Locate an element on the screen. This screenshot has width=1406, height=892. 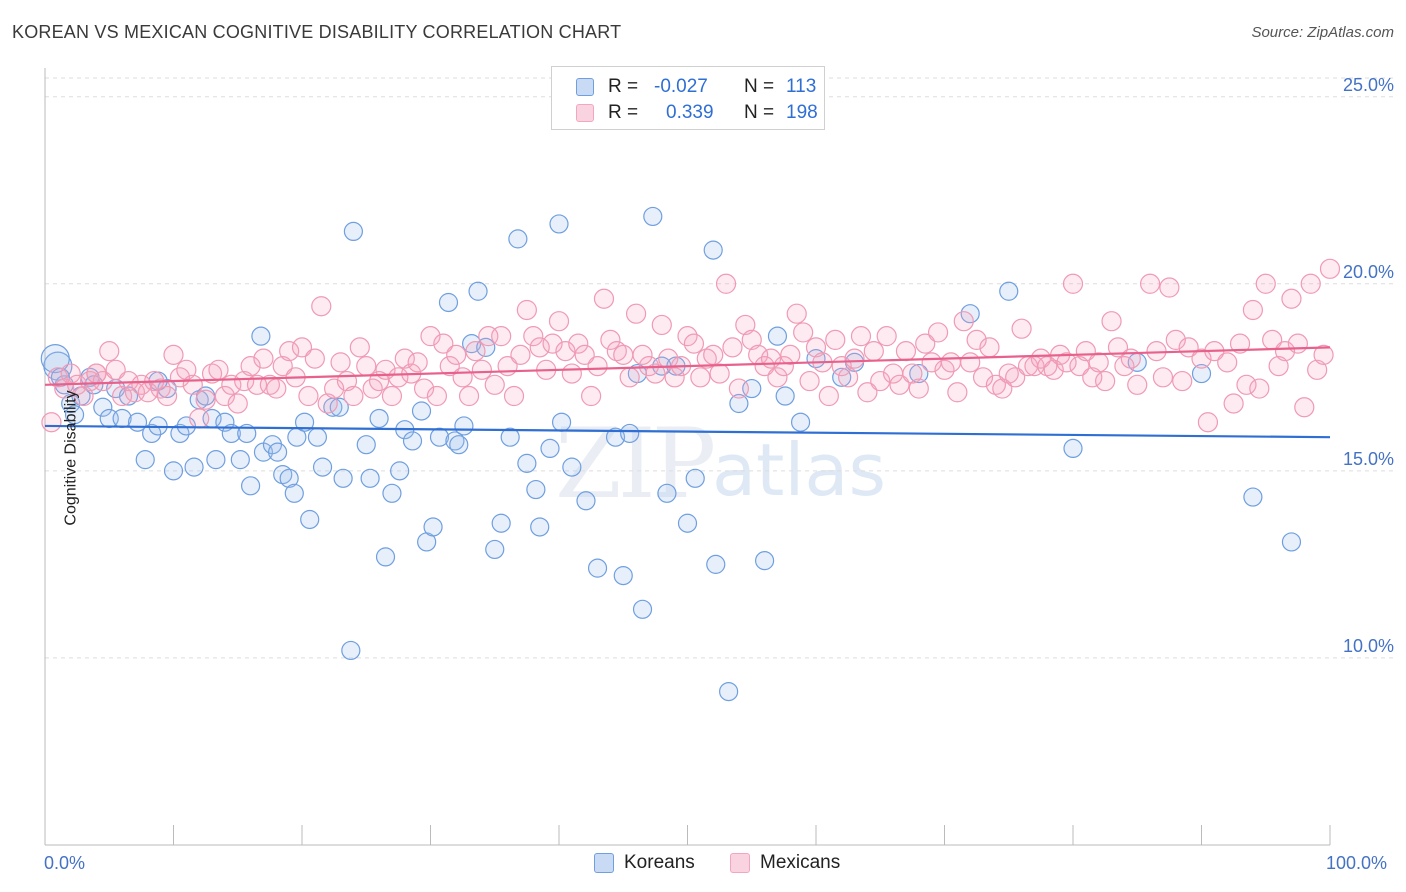
chart-source: Source: ZipAtlas.com is located at coordinates (1322, 32).